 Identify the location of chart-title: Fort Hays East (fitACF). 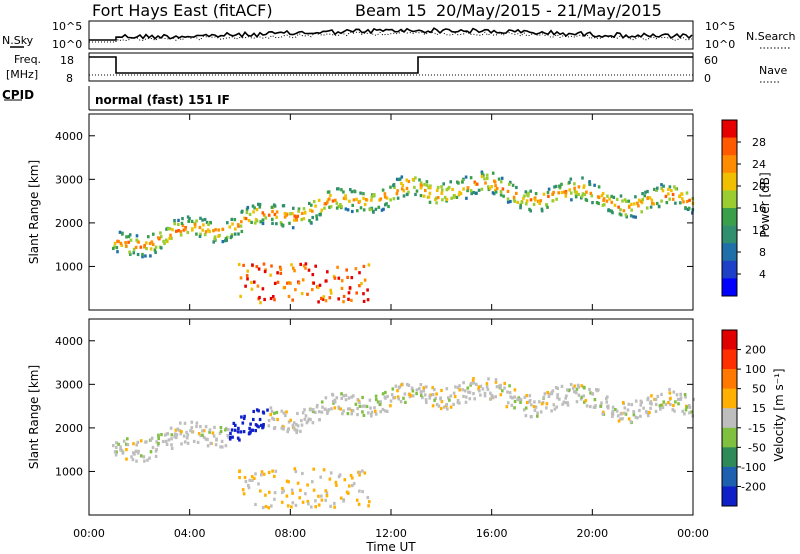
(182, 10).